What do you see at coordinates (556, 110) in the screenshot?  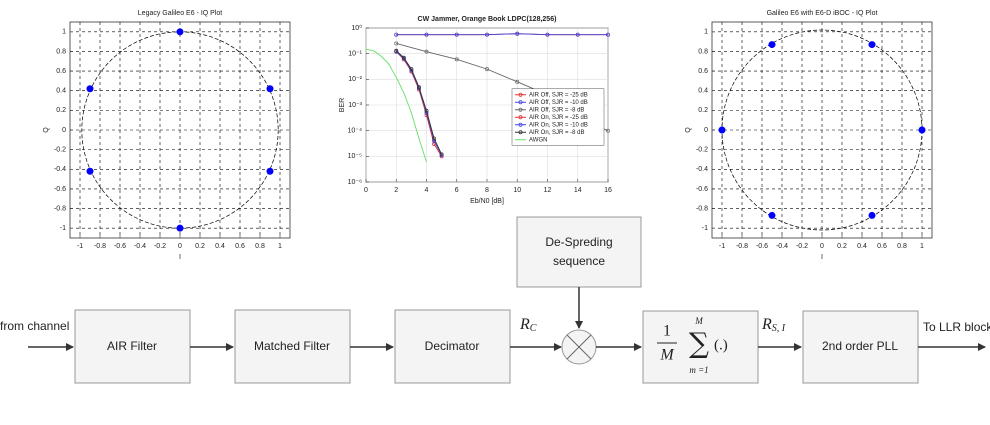 I see `legend-label: AIR Off, SJR = -8 dB` at bounding box center [556, 110].